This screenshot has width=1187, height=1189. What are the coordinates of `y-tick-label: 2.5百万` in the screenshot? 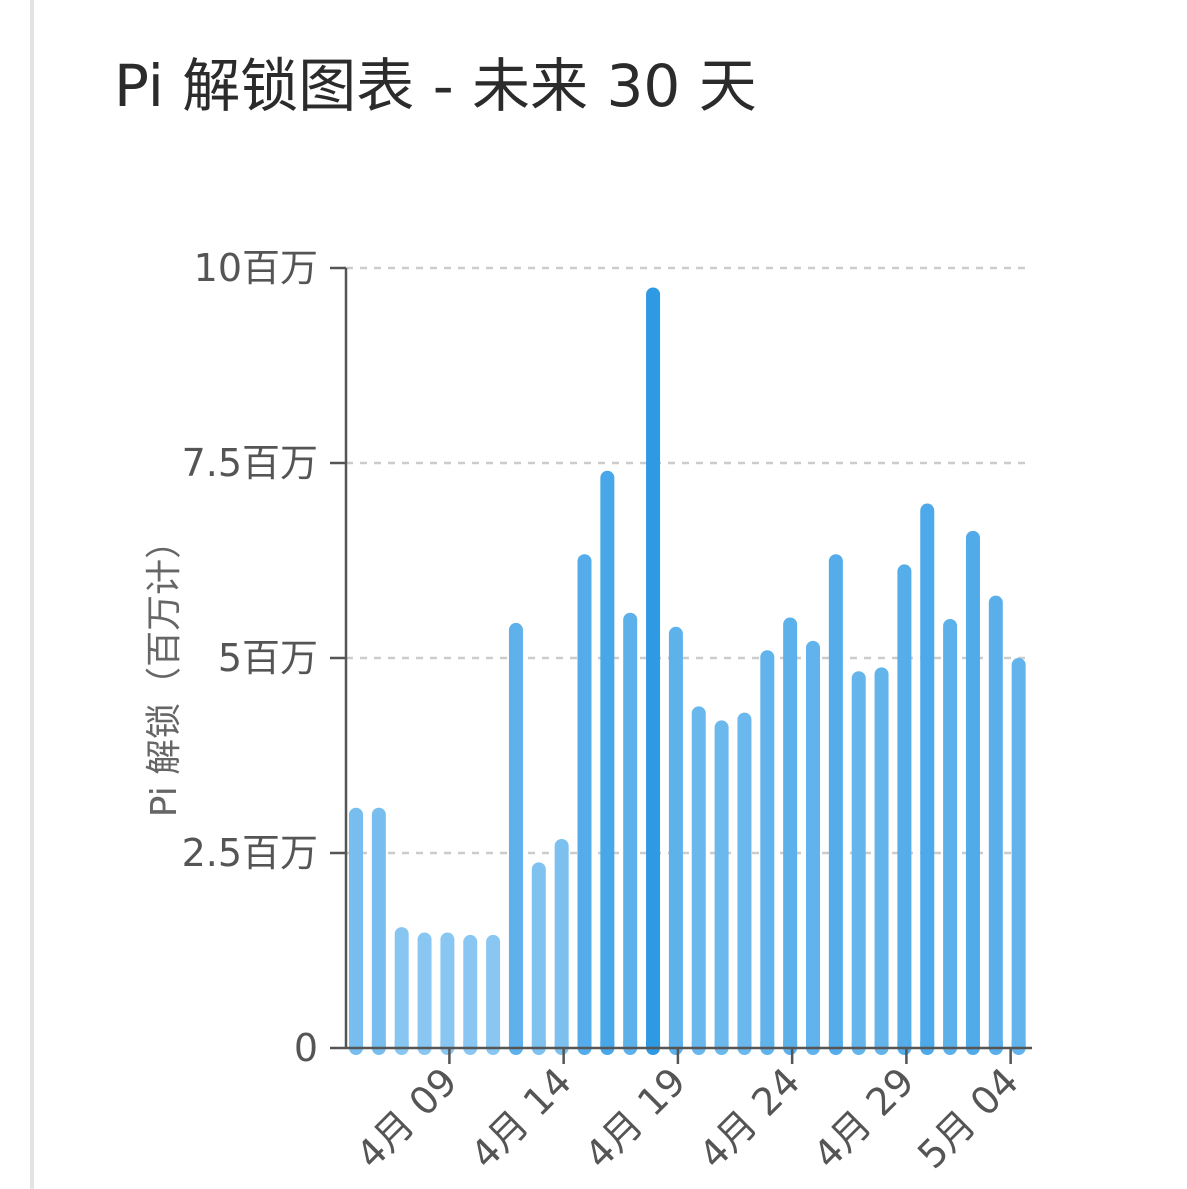 It's located at (250, 853).